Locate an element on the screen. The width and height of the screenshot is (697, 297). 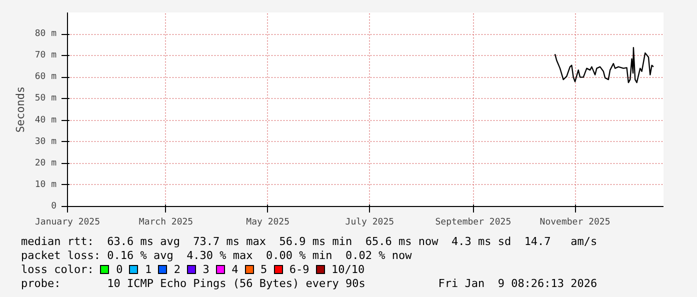
y-tick-label: 20 m is located at coordinates (45, 163).